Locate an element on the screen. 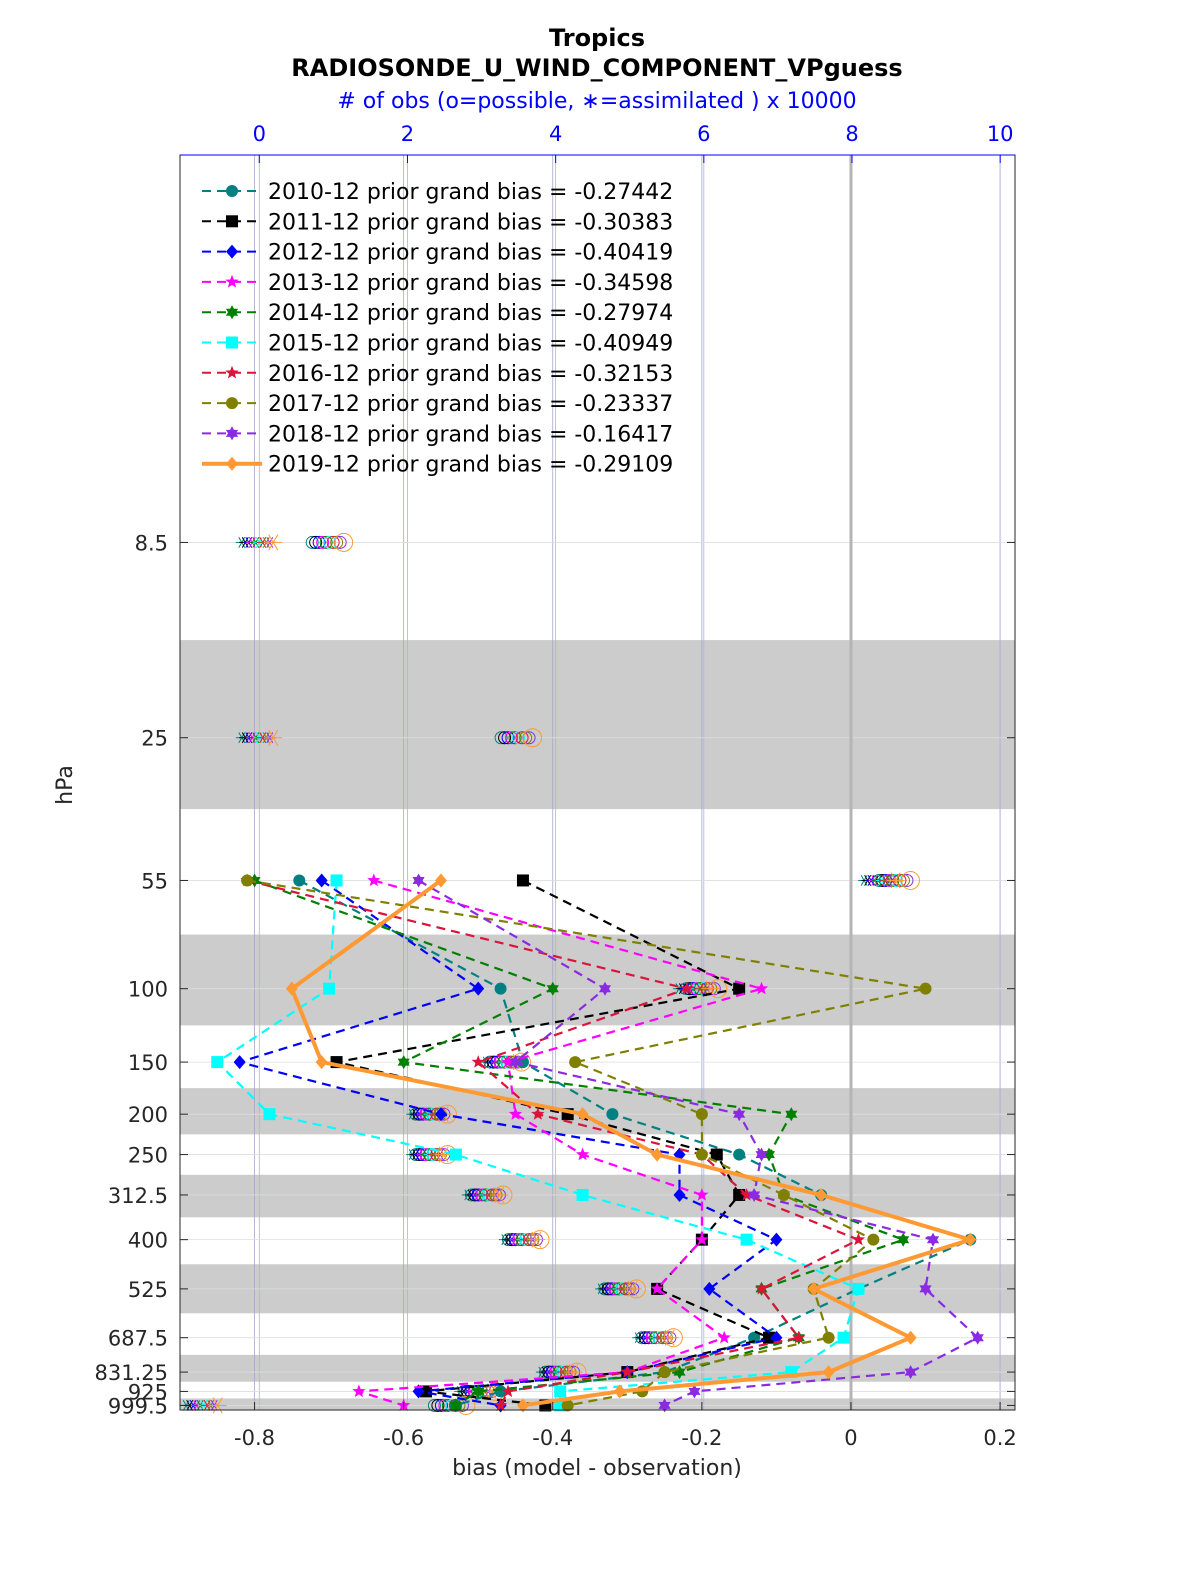  top-tick-labels: 0 2 4 6 8 10 is located at coordinates (633, 142).